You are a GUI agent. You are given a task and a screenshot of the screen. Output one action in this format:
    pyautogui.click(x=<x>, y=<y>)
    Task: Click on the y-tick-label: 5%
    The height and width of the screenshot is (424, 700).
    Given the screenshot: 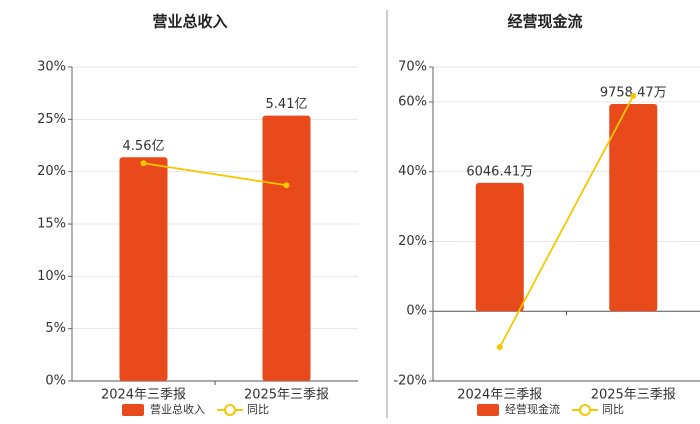 What is the action you would take?
    pyautogui.click(x=55, y=328)
    